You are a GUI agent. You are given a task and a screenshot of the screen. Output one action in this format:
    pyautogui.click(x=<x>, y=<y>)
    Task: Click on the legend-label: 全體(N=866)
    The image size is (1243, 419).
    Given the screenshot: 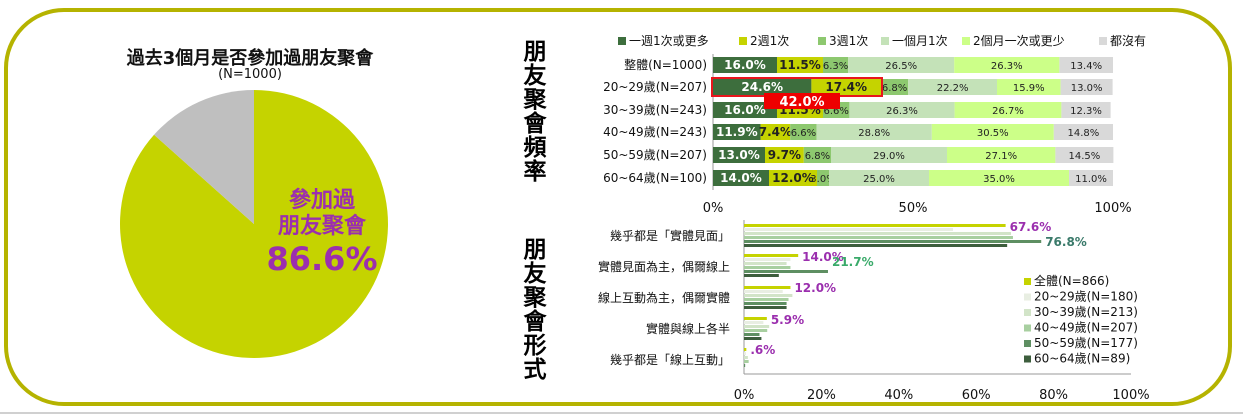 What is the action you would take?
    pyautogui.click(x=1071, y=280)
    